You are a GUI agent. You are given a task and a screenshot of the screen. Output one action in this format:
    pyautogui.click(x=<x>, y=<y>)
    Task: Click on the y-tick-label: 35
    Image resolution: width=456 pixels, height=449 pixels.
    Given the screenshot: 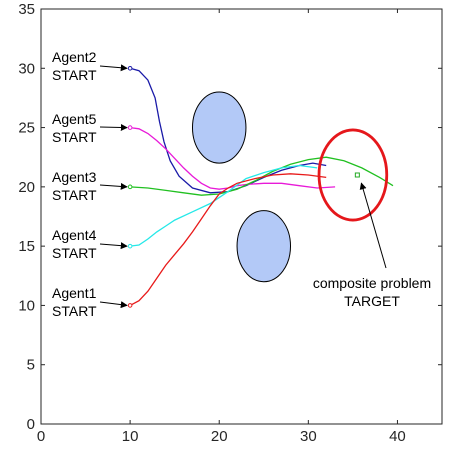 What is the action you would take?
    pyautogui.click(x=26, y=9)
    